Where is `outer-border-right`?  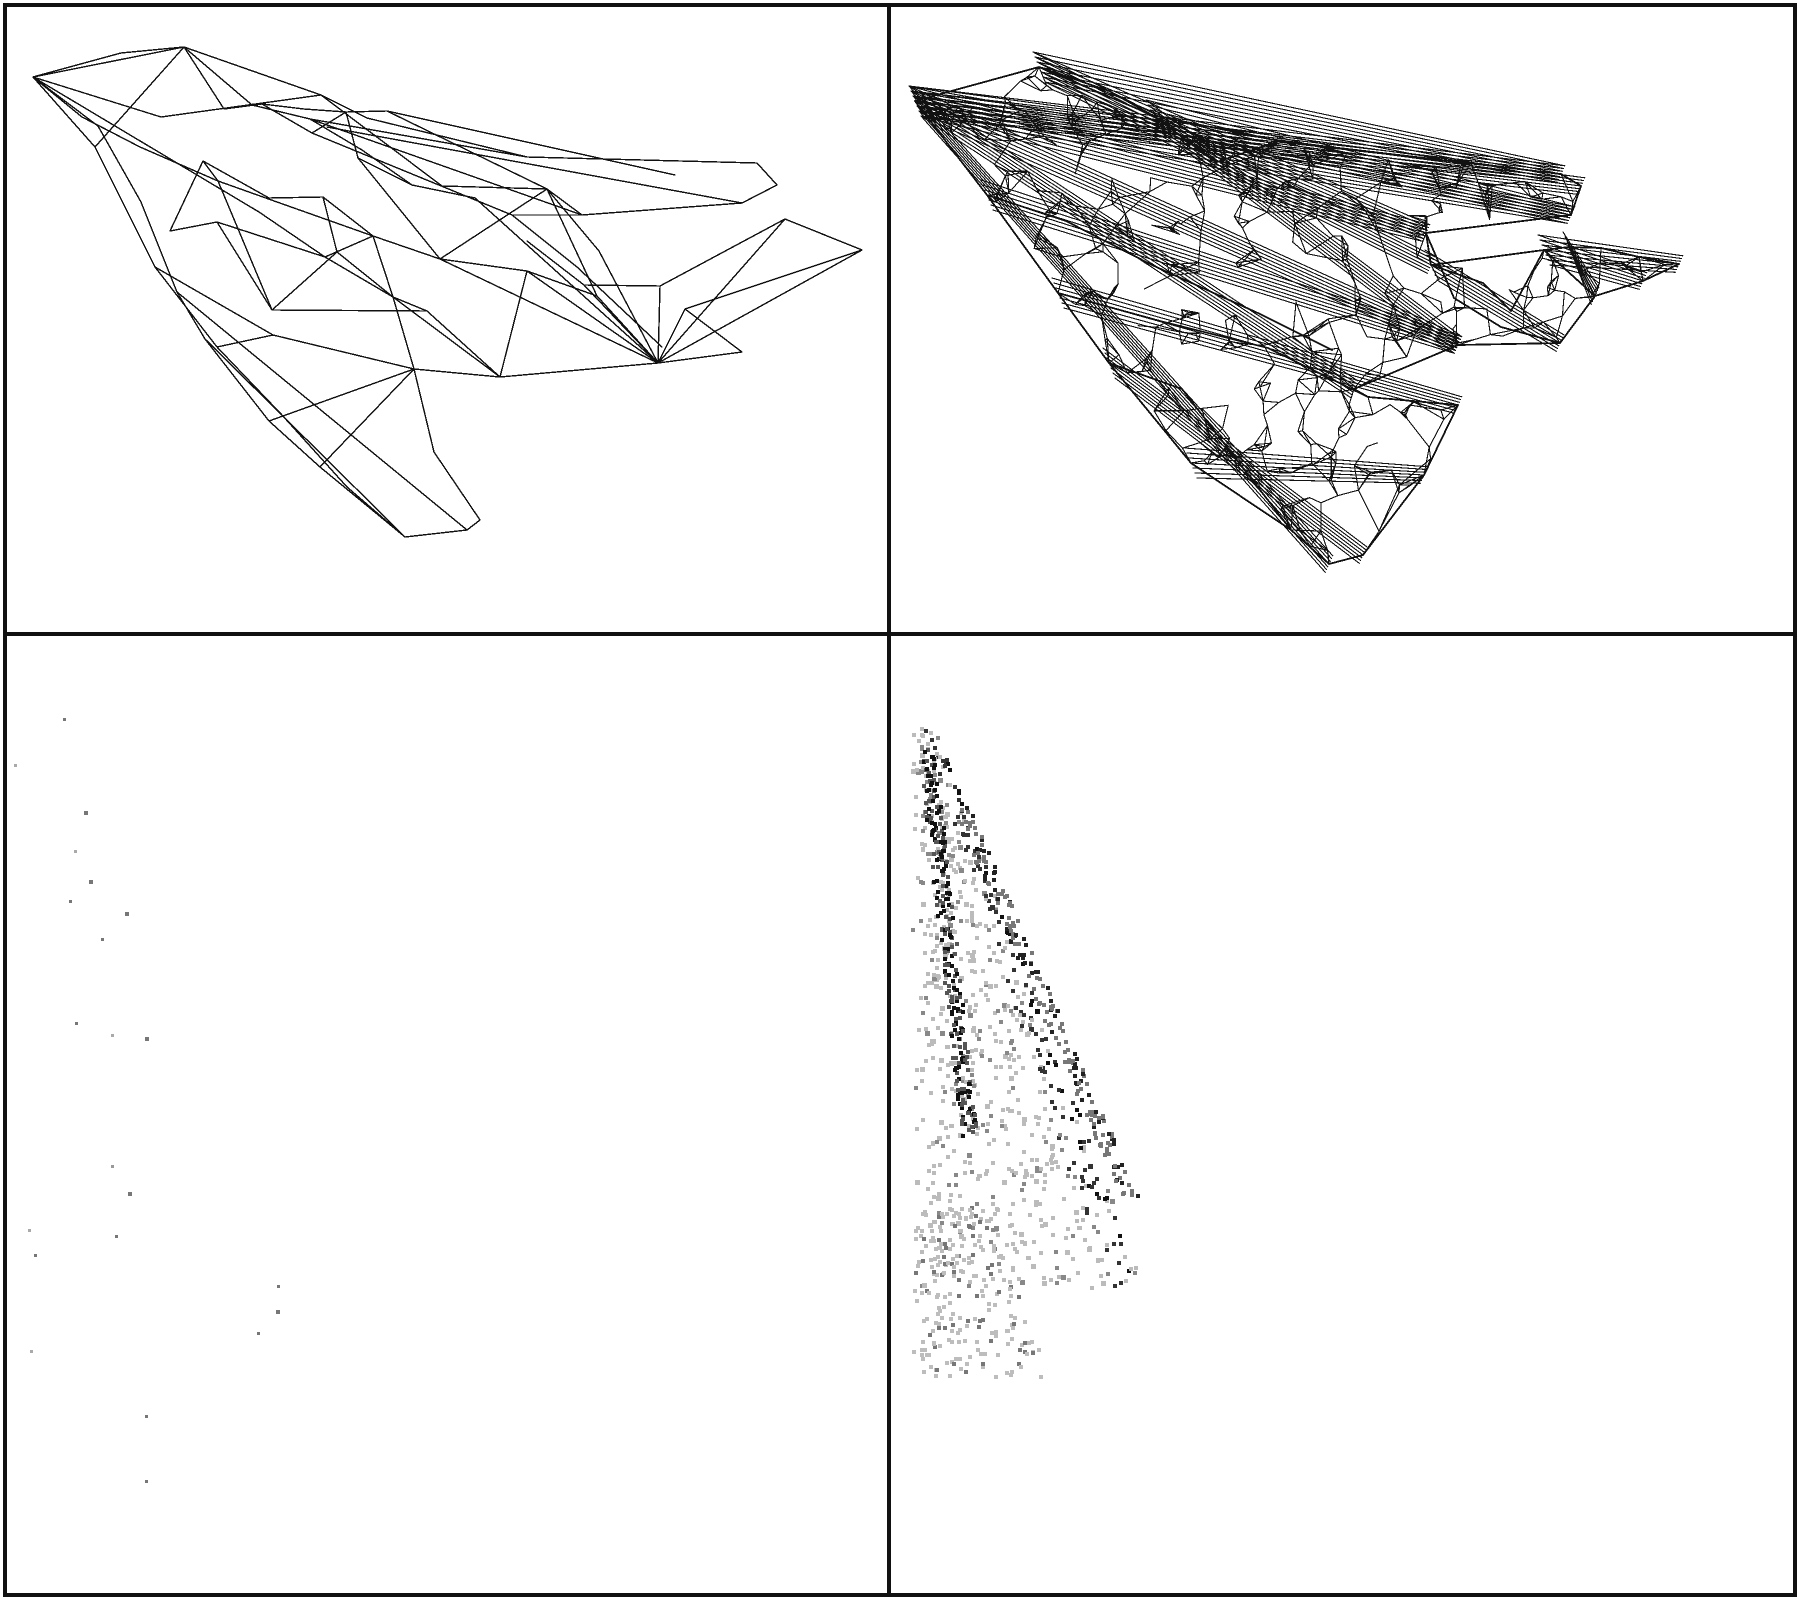
outer-border-right is located at coordinates (1795, 800).